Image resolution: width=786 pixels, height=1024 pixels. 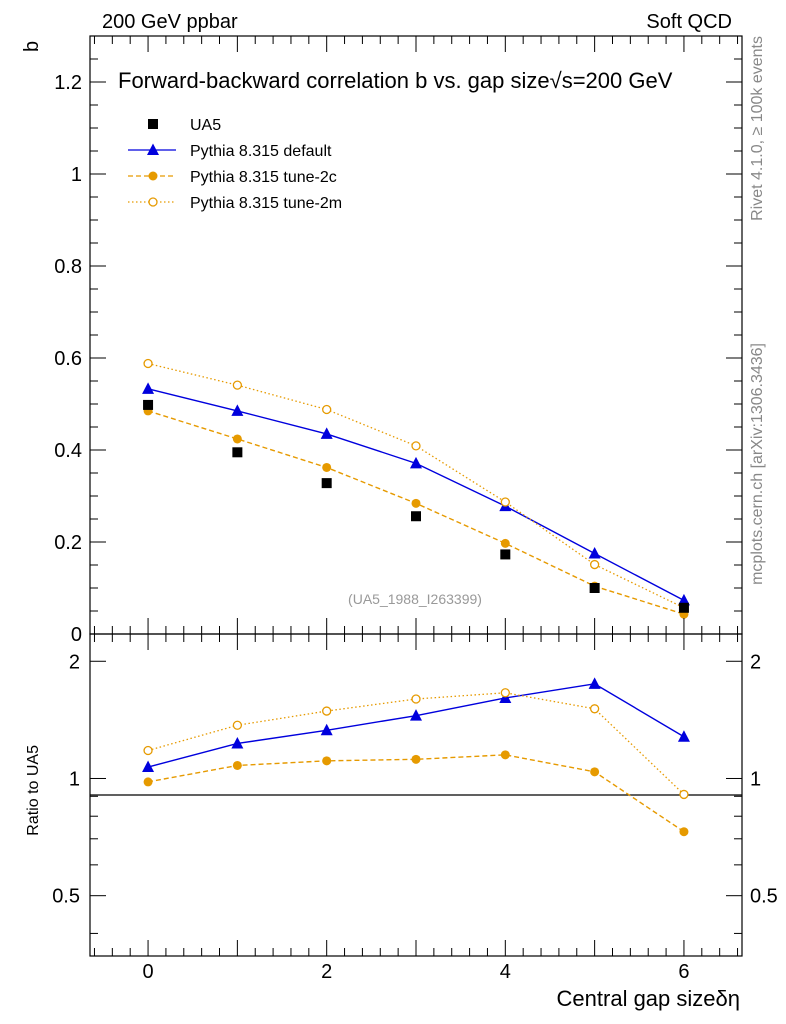 What do you see at coordinates (415, 972) in the screenshot?
I see `x-tick-labels: 0 2 4 6` at bounding box center [415, 972].